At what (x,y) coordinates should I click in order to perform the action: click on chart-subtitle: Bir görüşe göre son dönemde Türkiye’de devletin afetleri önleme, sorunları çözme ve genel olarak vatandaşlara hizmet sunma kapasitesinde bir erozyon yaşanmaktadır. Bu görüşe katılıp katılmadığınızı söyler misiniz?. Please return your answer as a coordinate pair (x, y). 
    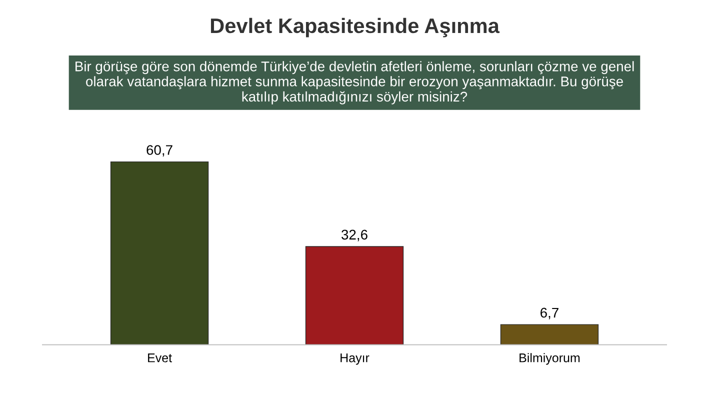
    Looking at the image, I should click on (355, 82).